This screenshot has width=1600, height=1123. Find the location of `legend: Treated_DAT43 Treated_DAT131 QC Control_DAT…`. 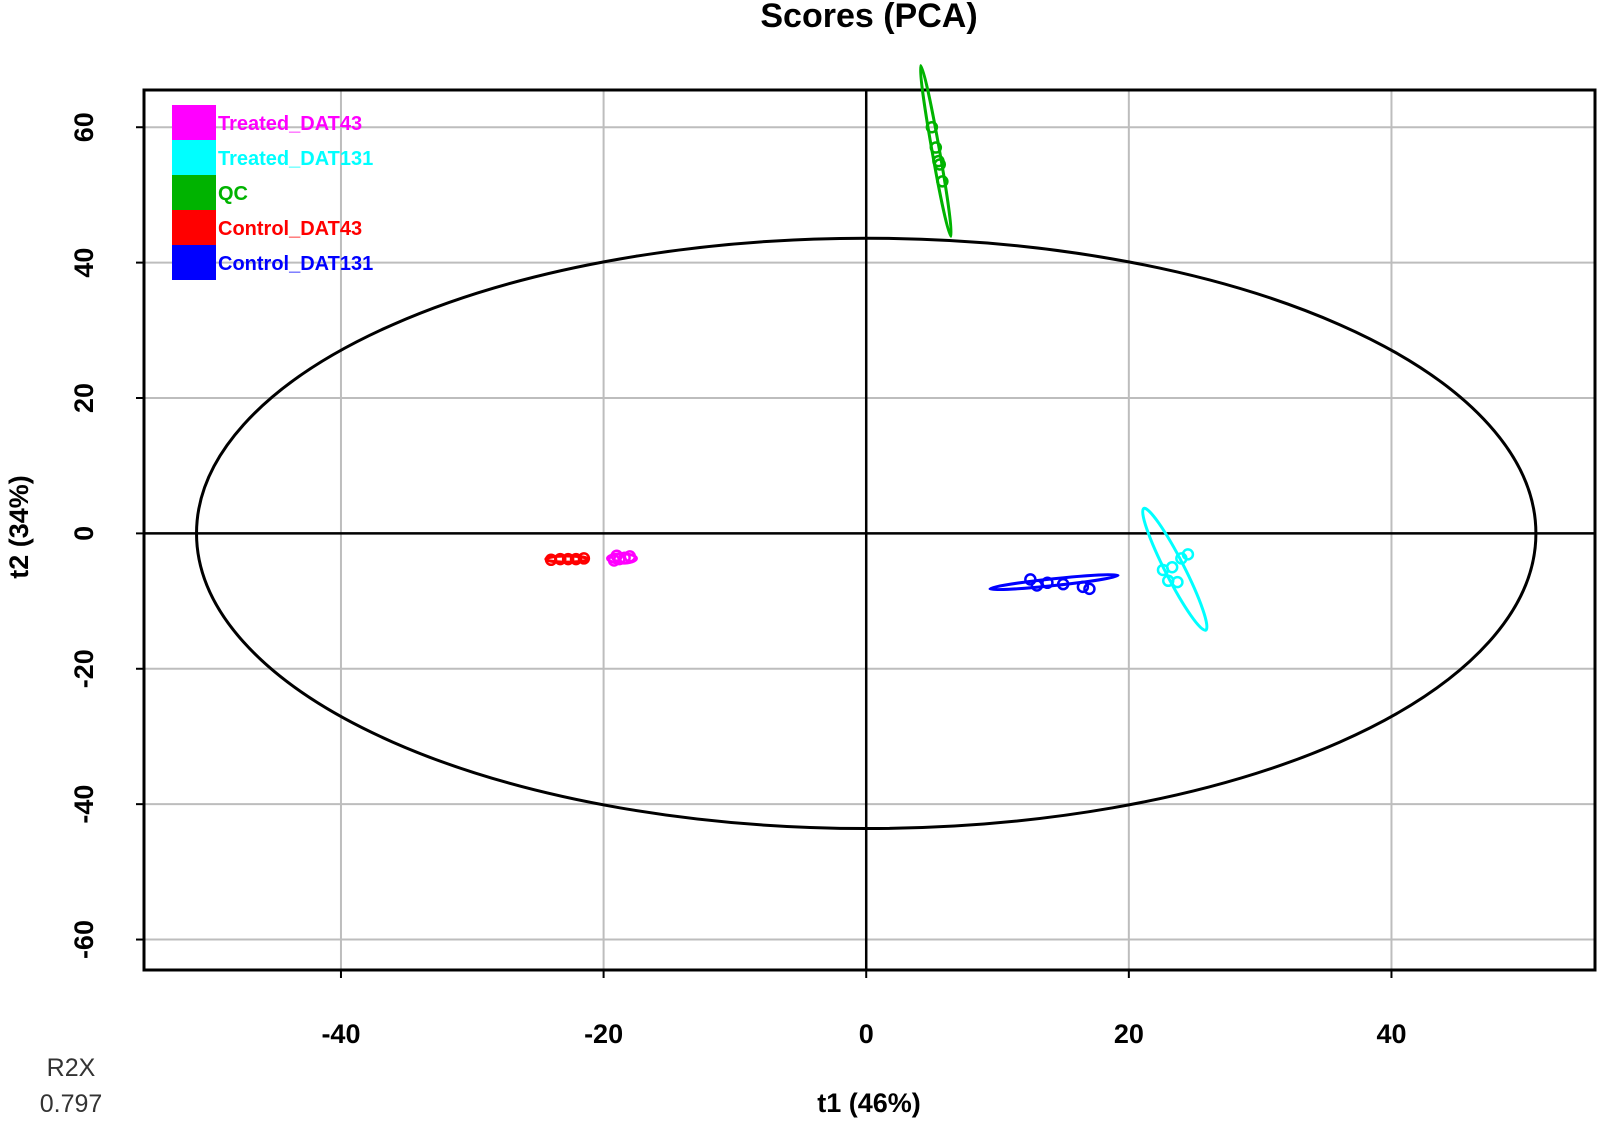

legend: Treated_DAT43 Treated_DAT131 QC Control_DAT… is located at coordinates (272, 192).